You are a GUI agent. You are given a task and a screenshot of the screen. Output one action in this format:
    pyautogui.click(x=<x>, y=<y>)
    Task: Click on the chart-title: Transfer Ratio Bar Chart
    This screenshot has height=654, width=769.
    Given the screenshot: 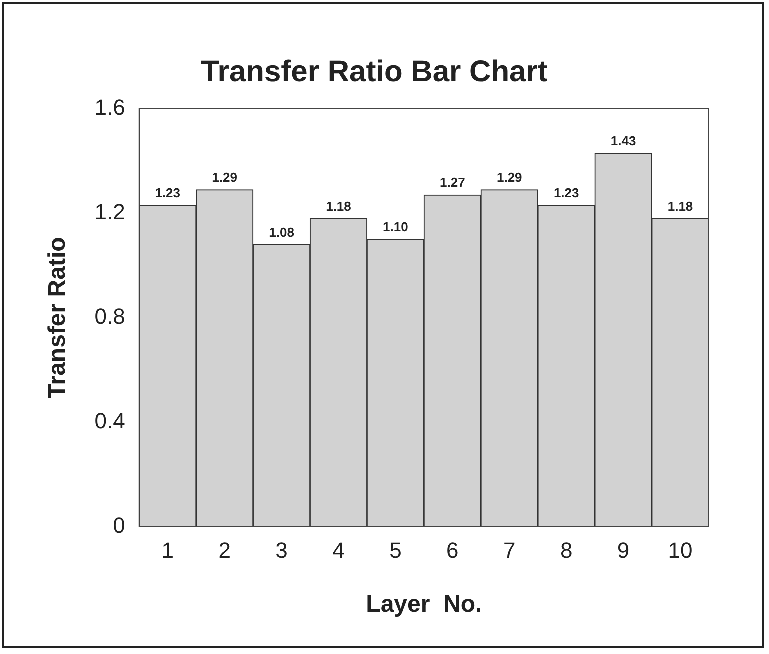 What is the action you would take?
    pyautogui.click(x=374, y=71)
    